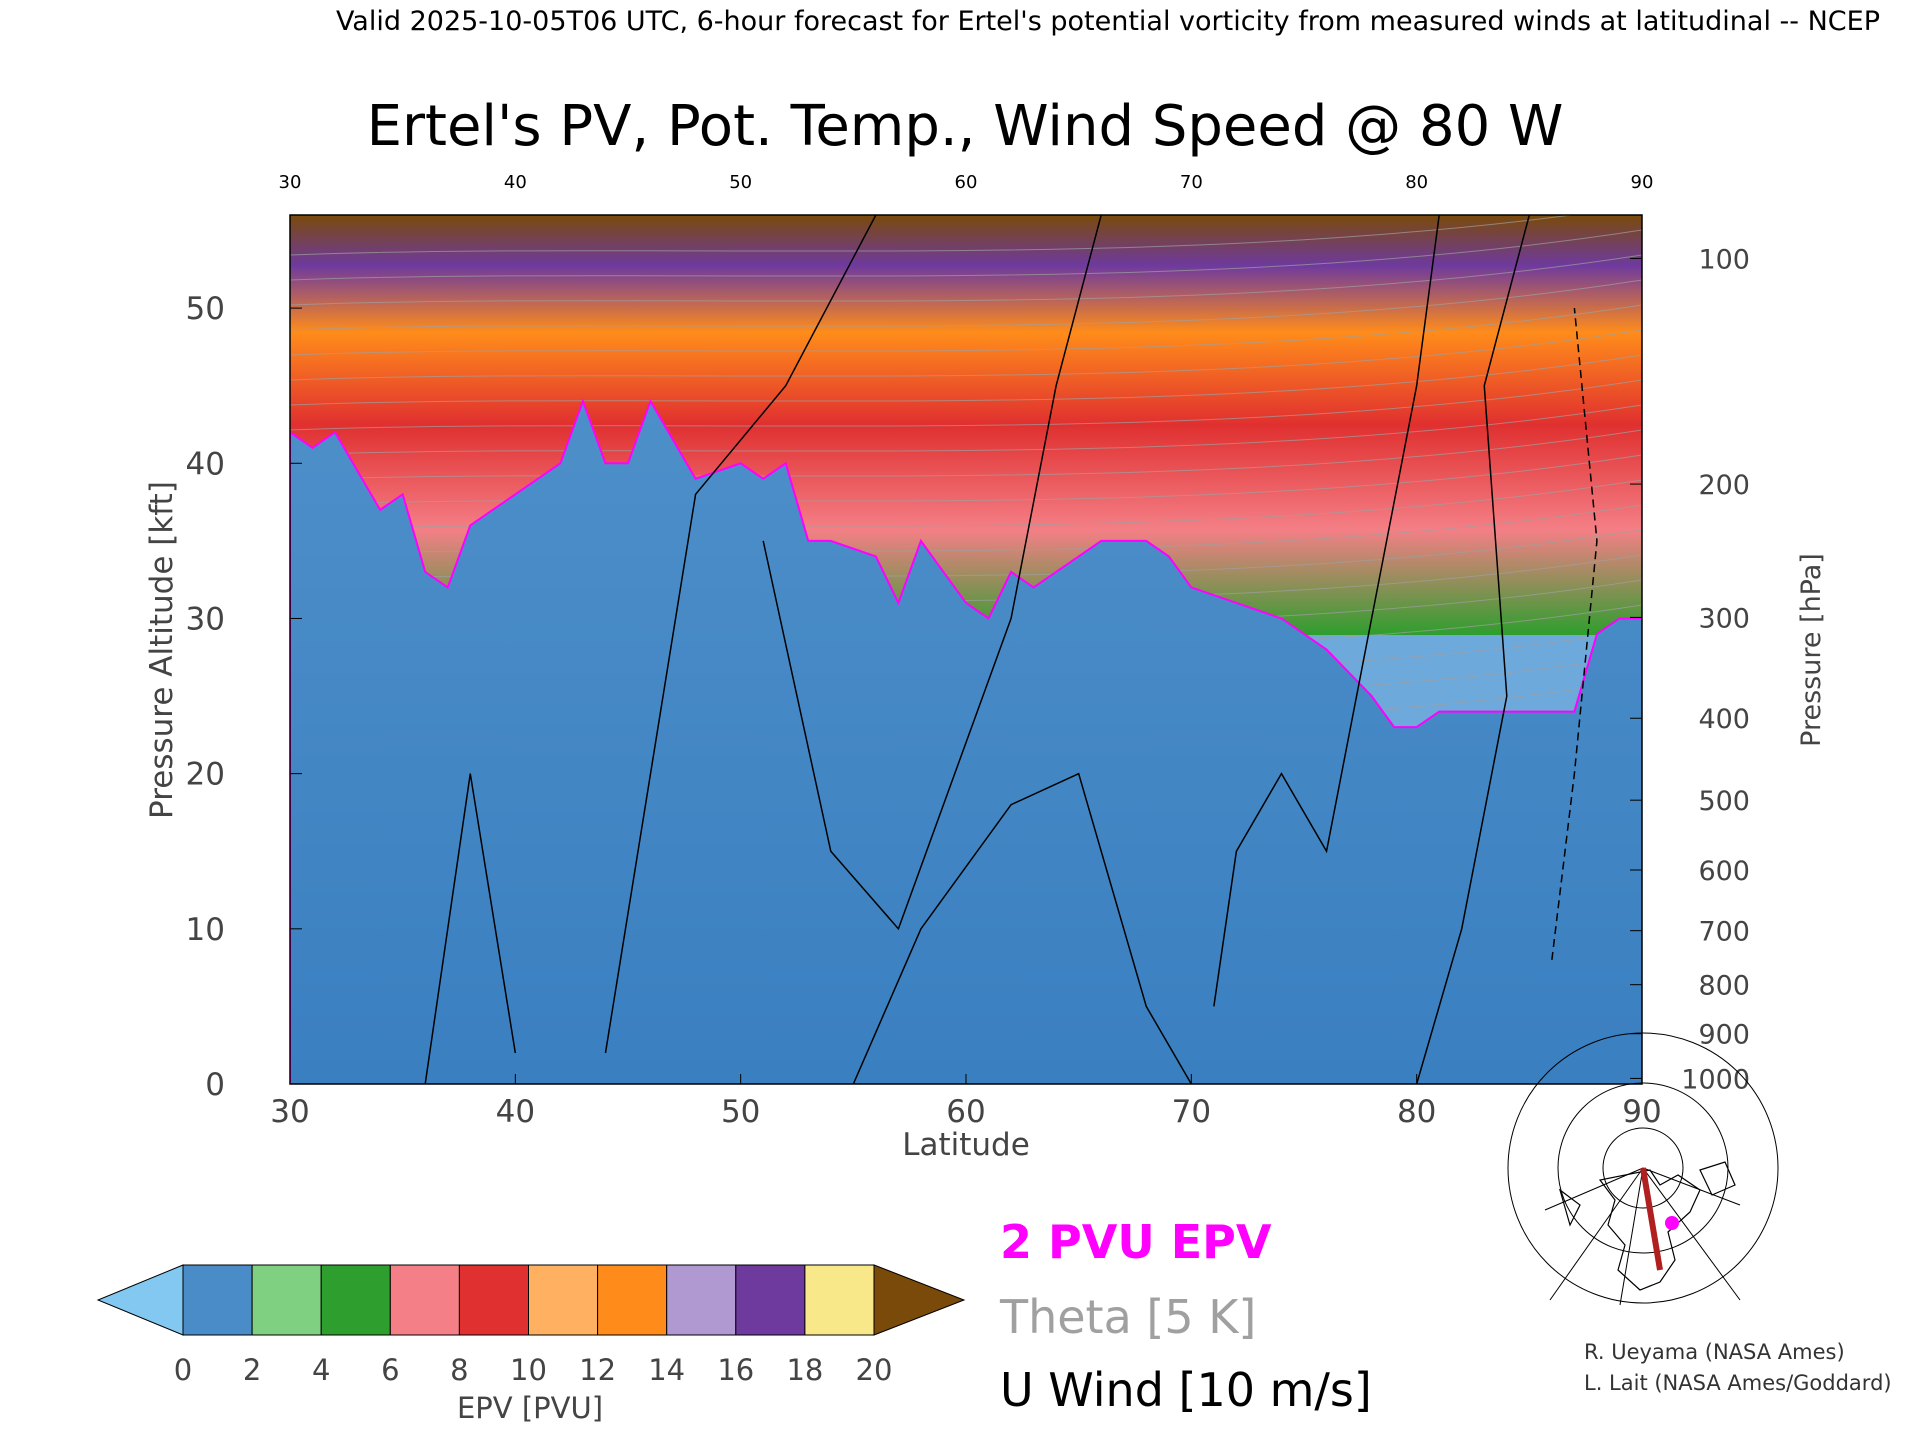  I want to click on pressure-tick-label: 200, so click(1724, 485).